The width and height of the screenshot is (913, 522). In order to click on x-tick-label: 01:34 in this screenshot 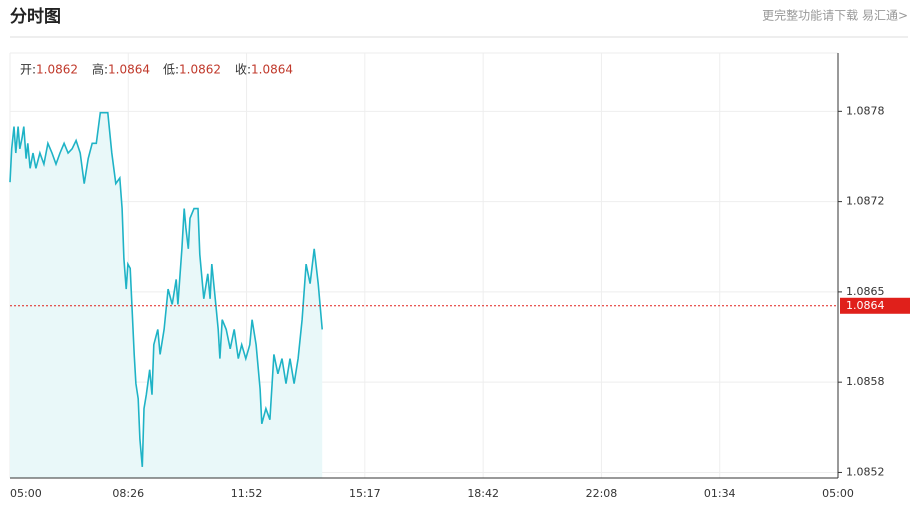, I will do `click(720, 493)`.